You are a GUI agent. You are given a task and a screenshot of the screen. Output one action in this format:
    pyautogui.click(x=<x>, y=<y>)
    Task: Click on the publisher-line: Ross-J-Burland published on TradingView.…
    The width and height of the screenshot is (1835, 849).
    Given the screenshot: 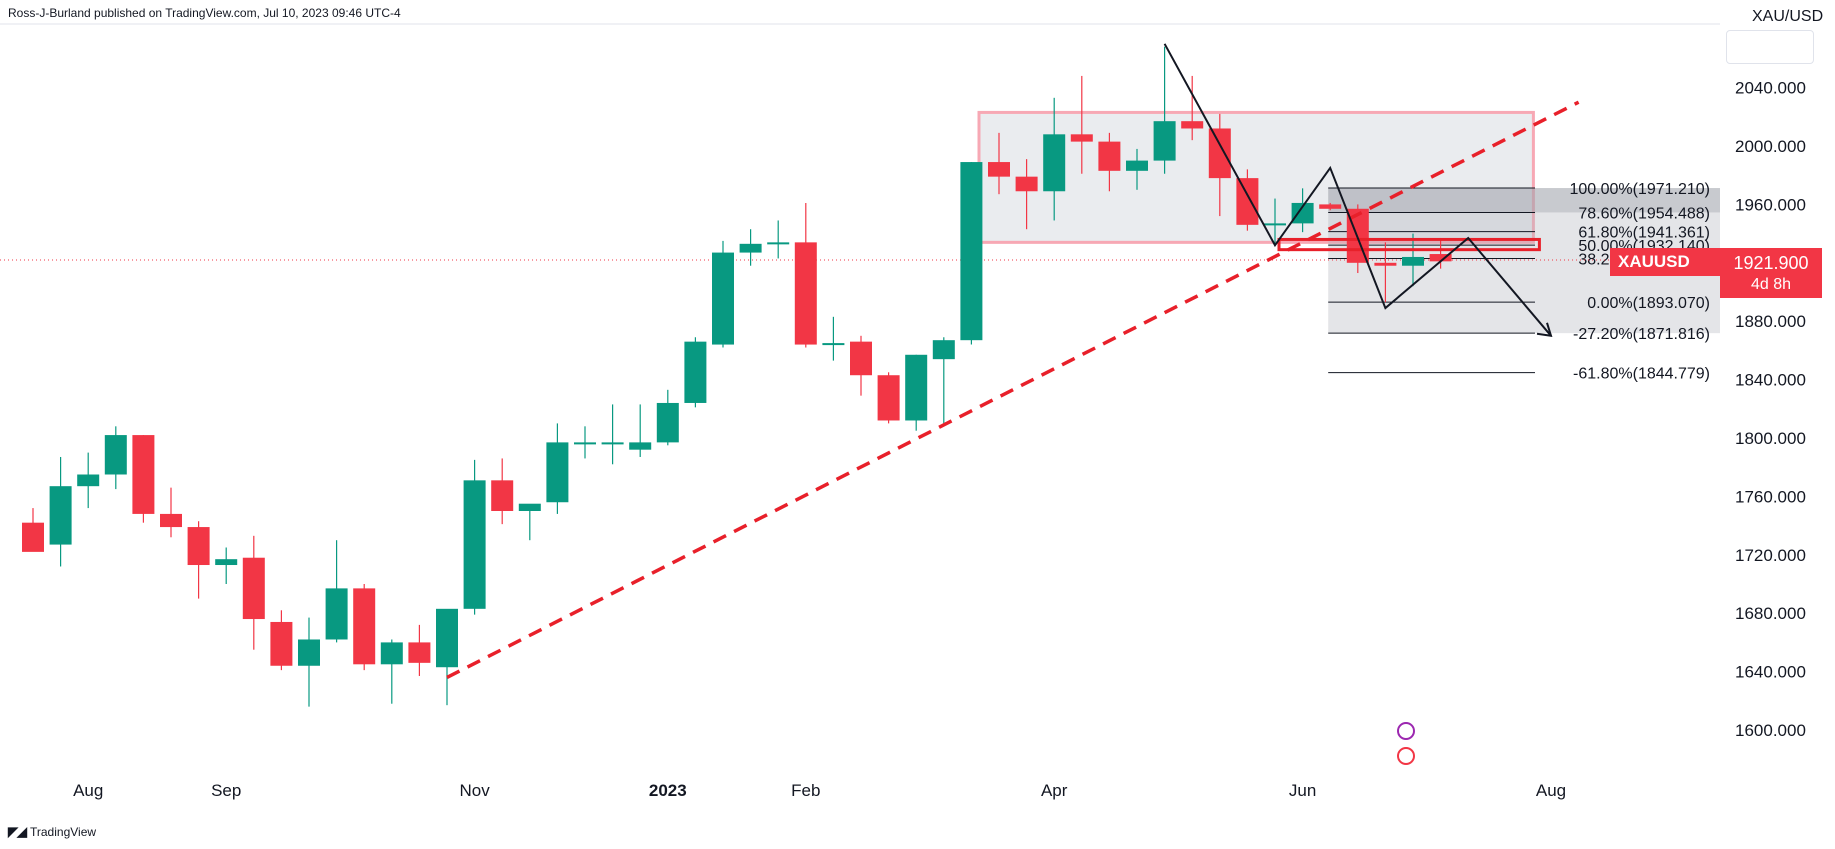 What is the action you would take?
    pyautogui.click(x=204, y=13)
    